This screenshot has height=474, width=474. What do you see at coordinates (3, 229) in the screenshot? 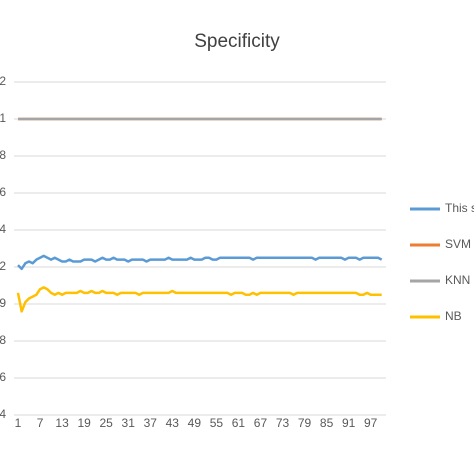
I see `y-tick-label: 0.94` at bounding box center [3, 229].